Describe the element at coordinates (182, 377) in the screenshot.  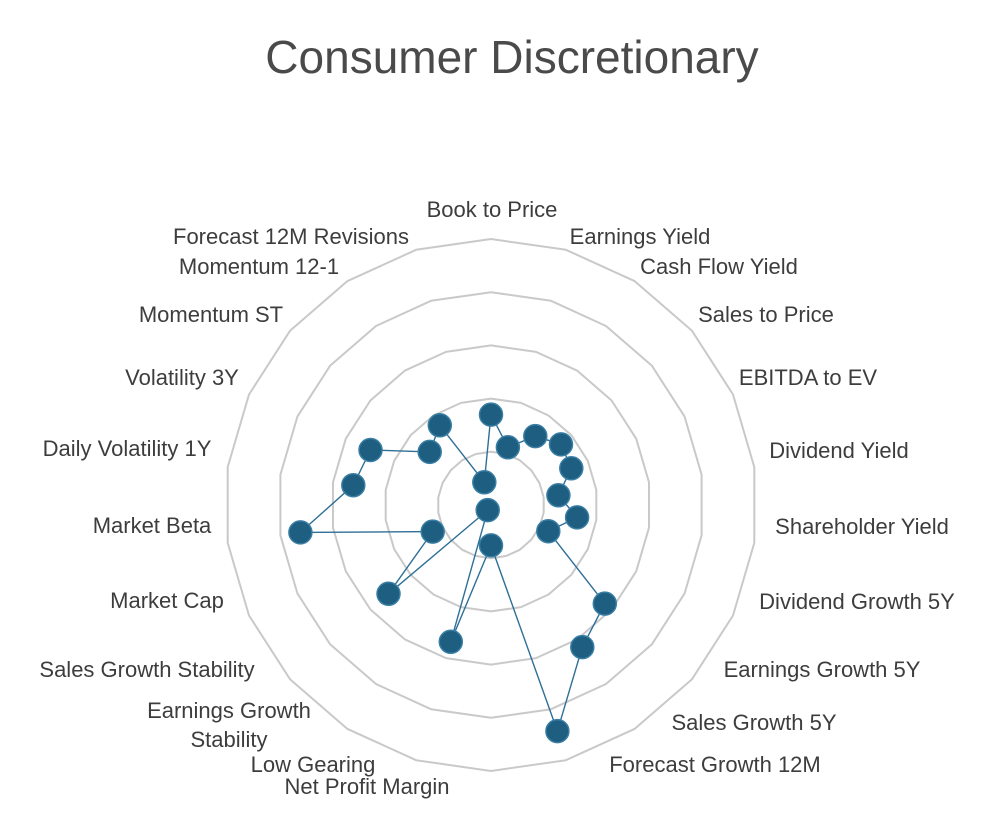
I see `axis-label-volatility-3y: Volatility 3Y` at that location.